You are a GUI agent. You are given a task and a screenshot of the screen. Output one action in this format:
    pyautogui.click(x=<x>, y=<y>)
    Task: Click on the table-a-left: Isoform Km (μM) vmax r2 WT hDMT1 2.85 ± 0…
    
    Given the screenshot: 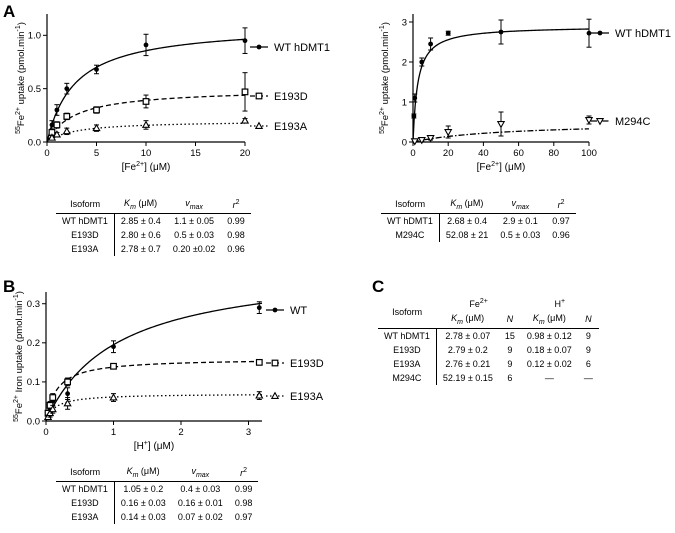 What is the action you would take?
    pyautogui.click(x=153, y=226)
    